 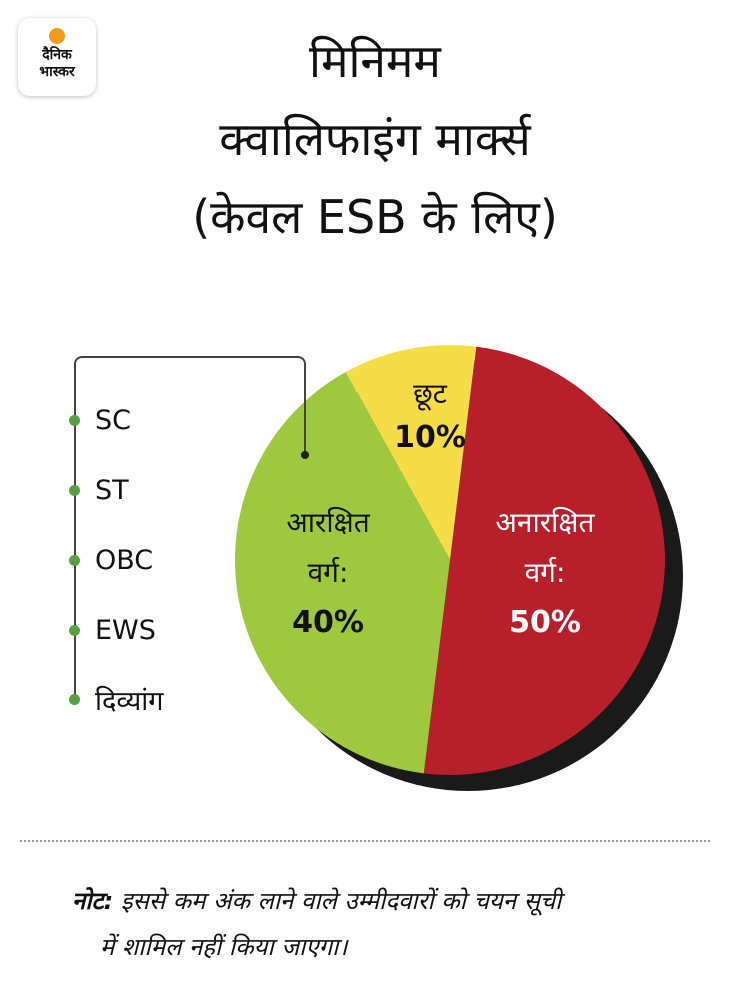 What do you see at coordinates (57, 72) in the screenshot?
I see `logo-text-line2: भास्कर` at bounding box center [57, 72].